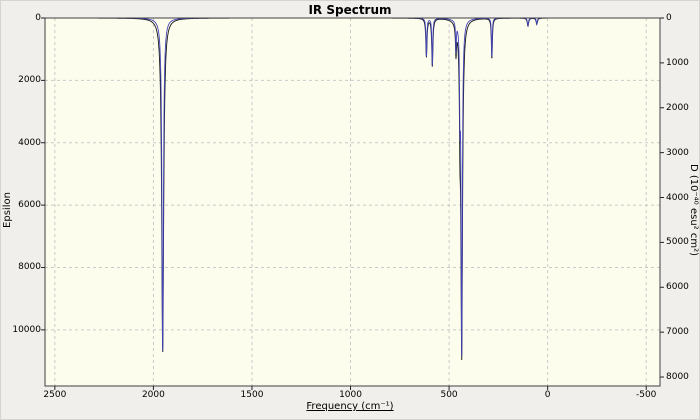 The height and width of the screenshot is (420, 700). What do you see at coordinates (29, 205) in the screenshot?
I see `y-left-tick-label: 6000` at bounding box center [29, 205].